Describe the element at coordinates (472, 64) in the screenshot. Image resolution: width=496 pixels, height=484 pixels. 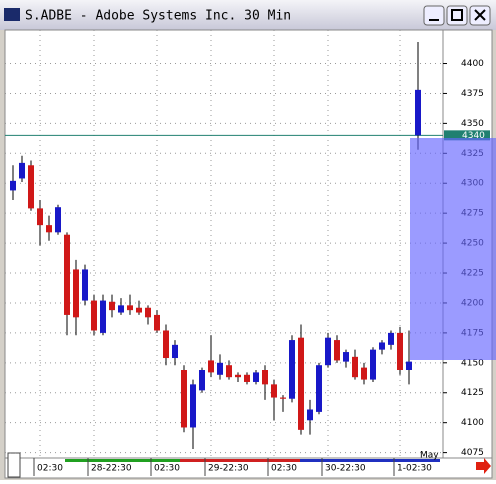
I see `y-tick-label: 4400` at that location.